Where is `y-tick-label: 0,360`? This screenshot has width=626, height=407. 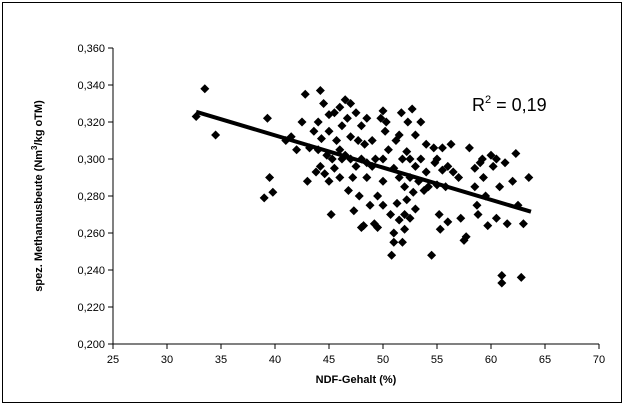 y-tick-label: 0,360 is located at coordinates (91, 49).